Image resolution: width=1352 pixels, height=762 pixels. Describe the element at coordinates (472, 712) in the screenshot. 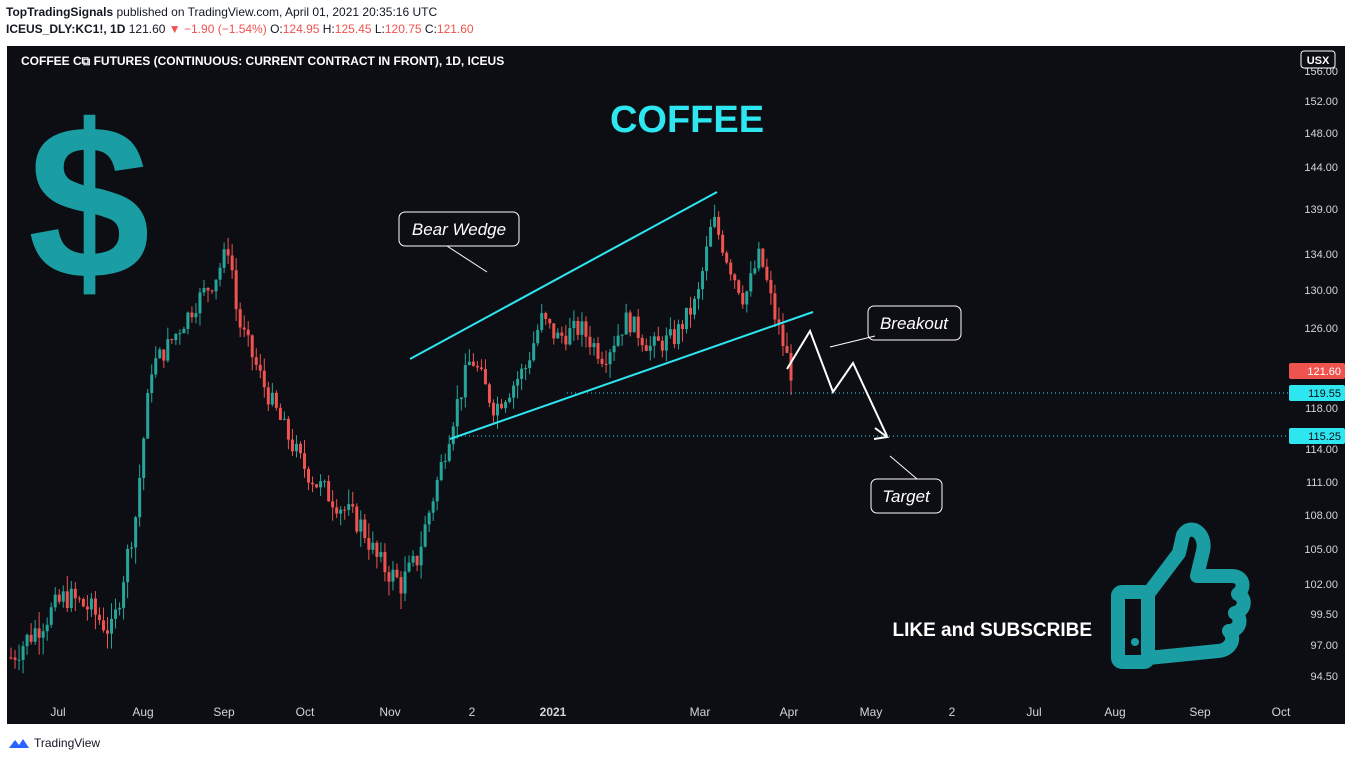

I see `time-tick-5: 2` at that location.